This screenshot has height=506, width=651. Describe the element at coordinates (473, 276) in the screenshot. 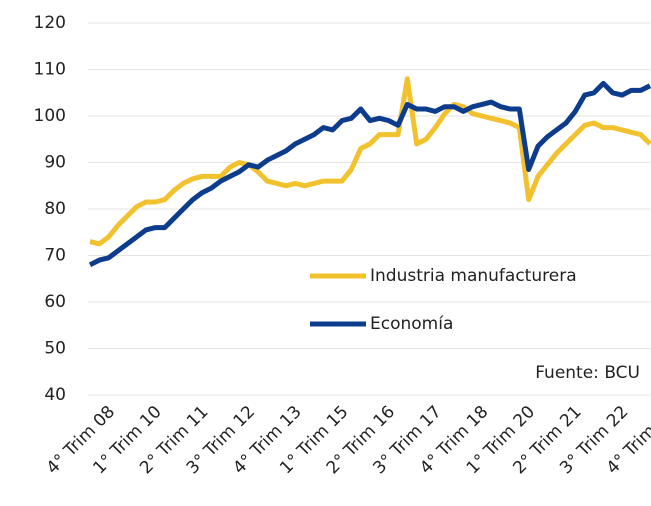

I see `legend-label: Industria manufacturera` at that location.